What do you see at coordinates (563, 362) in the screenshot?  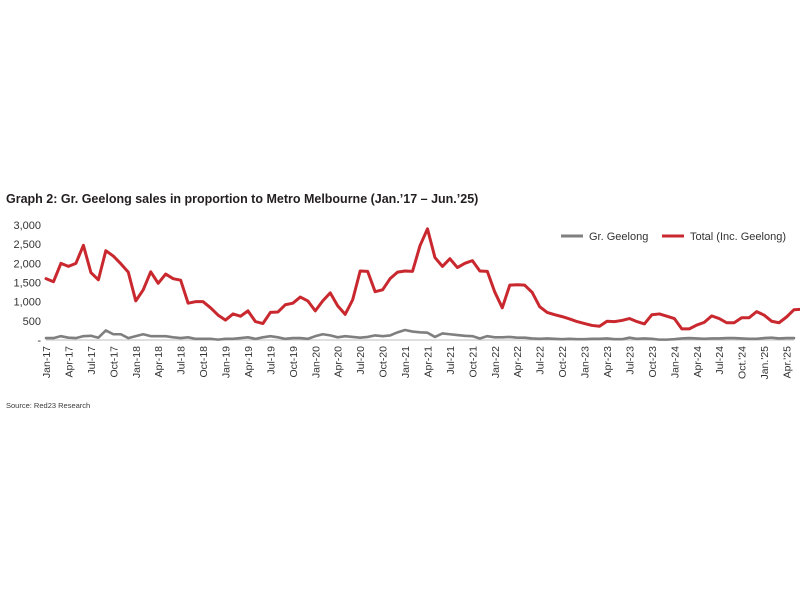 I see `x-tick-label: Oct-22` at bounding box center [563, 362].